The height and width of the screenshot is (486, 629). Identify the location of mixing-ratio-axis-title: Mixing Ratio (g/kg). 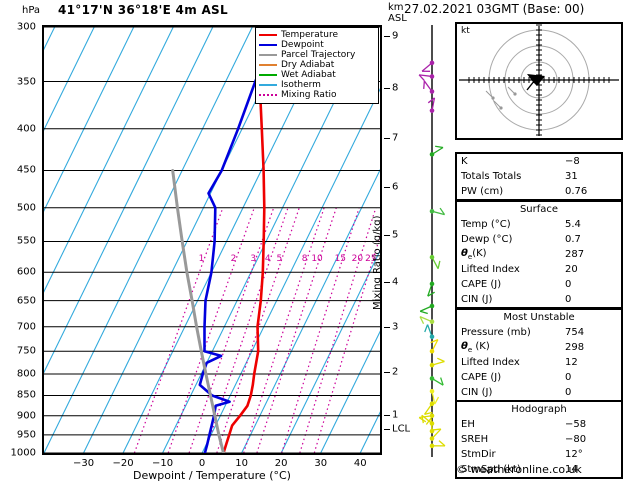
(377, 262).